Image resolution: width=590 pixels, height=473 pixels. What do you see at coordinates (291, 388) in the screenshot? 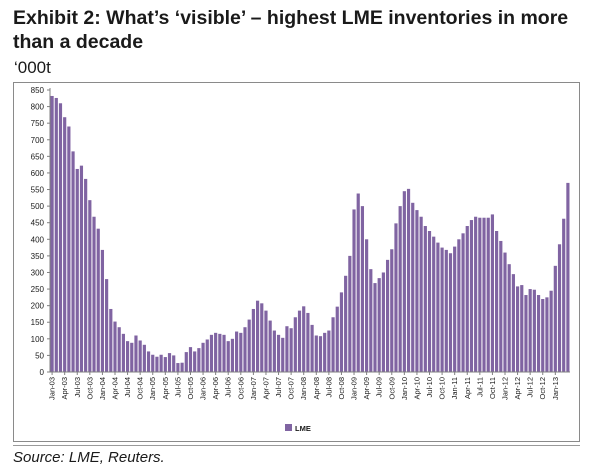
I see `x-tick-label: Oct-07` at bounding box center [291, 388].